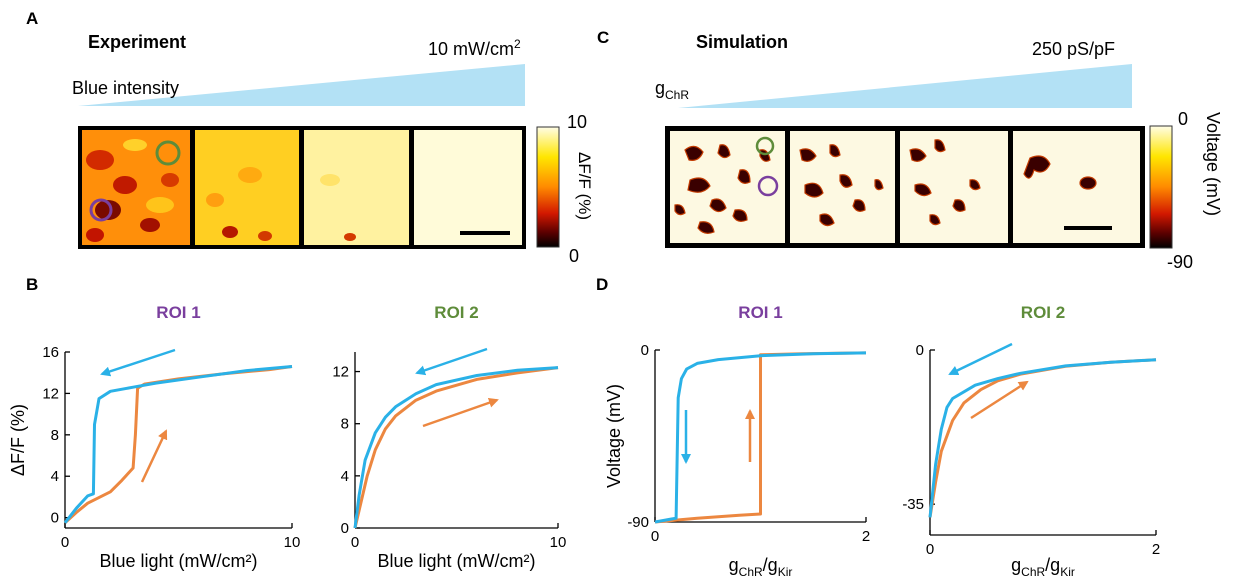 Image resolution: width=1235 pixels, height=576 pixels. What do you see at coordinates (301, 85) in the screenshot?
I see `panel-a-intensity-ramp` at bounding box center [301, 85].